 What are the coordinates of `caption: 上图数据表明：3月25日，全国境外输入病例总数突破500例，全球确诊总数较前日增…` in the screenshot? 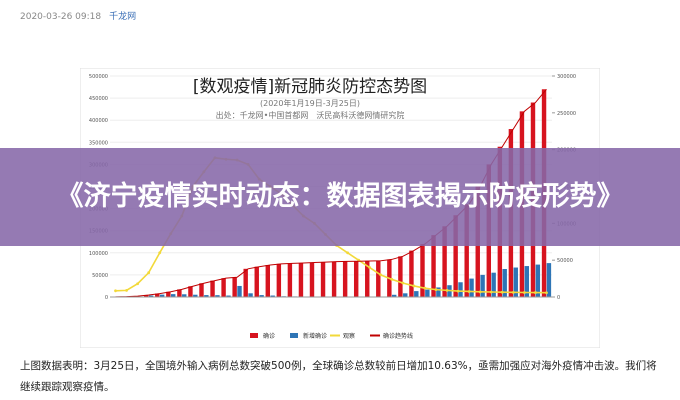 It's located at (338, 376).